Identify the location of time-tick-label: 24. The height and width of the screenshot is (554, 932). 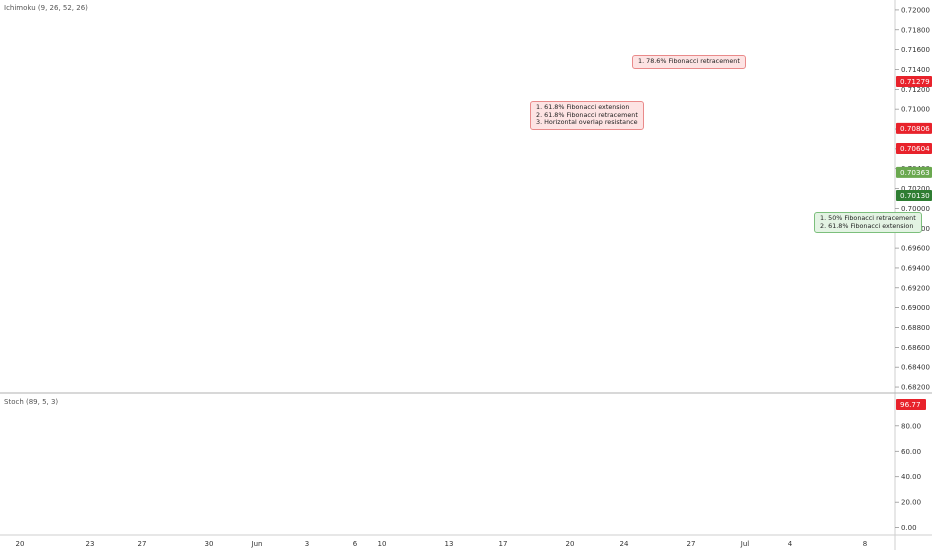
(624, 544).